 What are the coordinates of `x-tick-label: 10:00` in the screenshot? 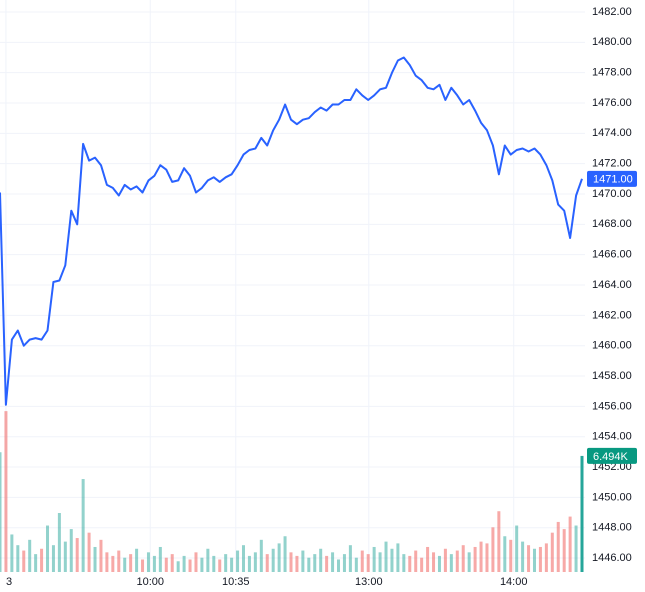 It's located at (150, 582).